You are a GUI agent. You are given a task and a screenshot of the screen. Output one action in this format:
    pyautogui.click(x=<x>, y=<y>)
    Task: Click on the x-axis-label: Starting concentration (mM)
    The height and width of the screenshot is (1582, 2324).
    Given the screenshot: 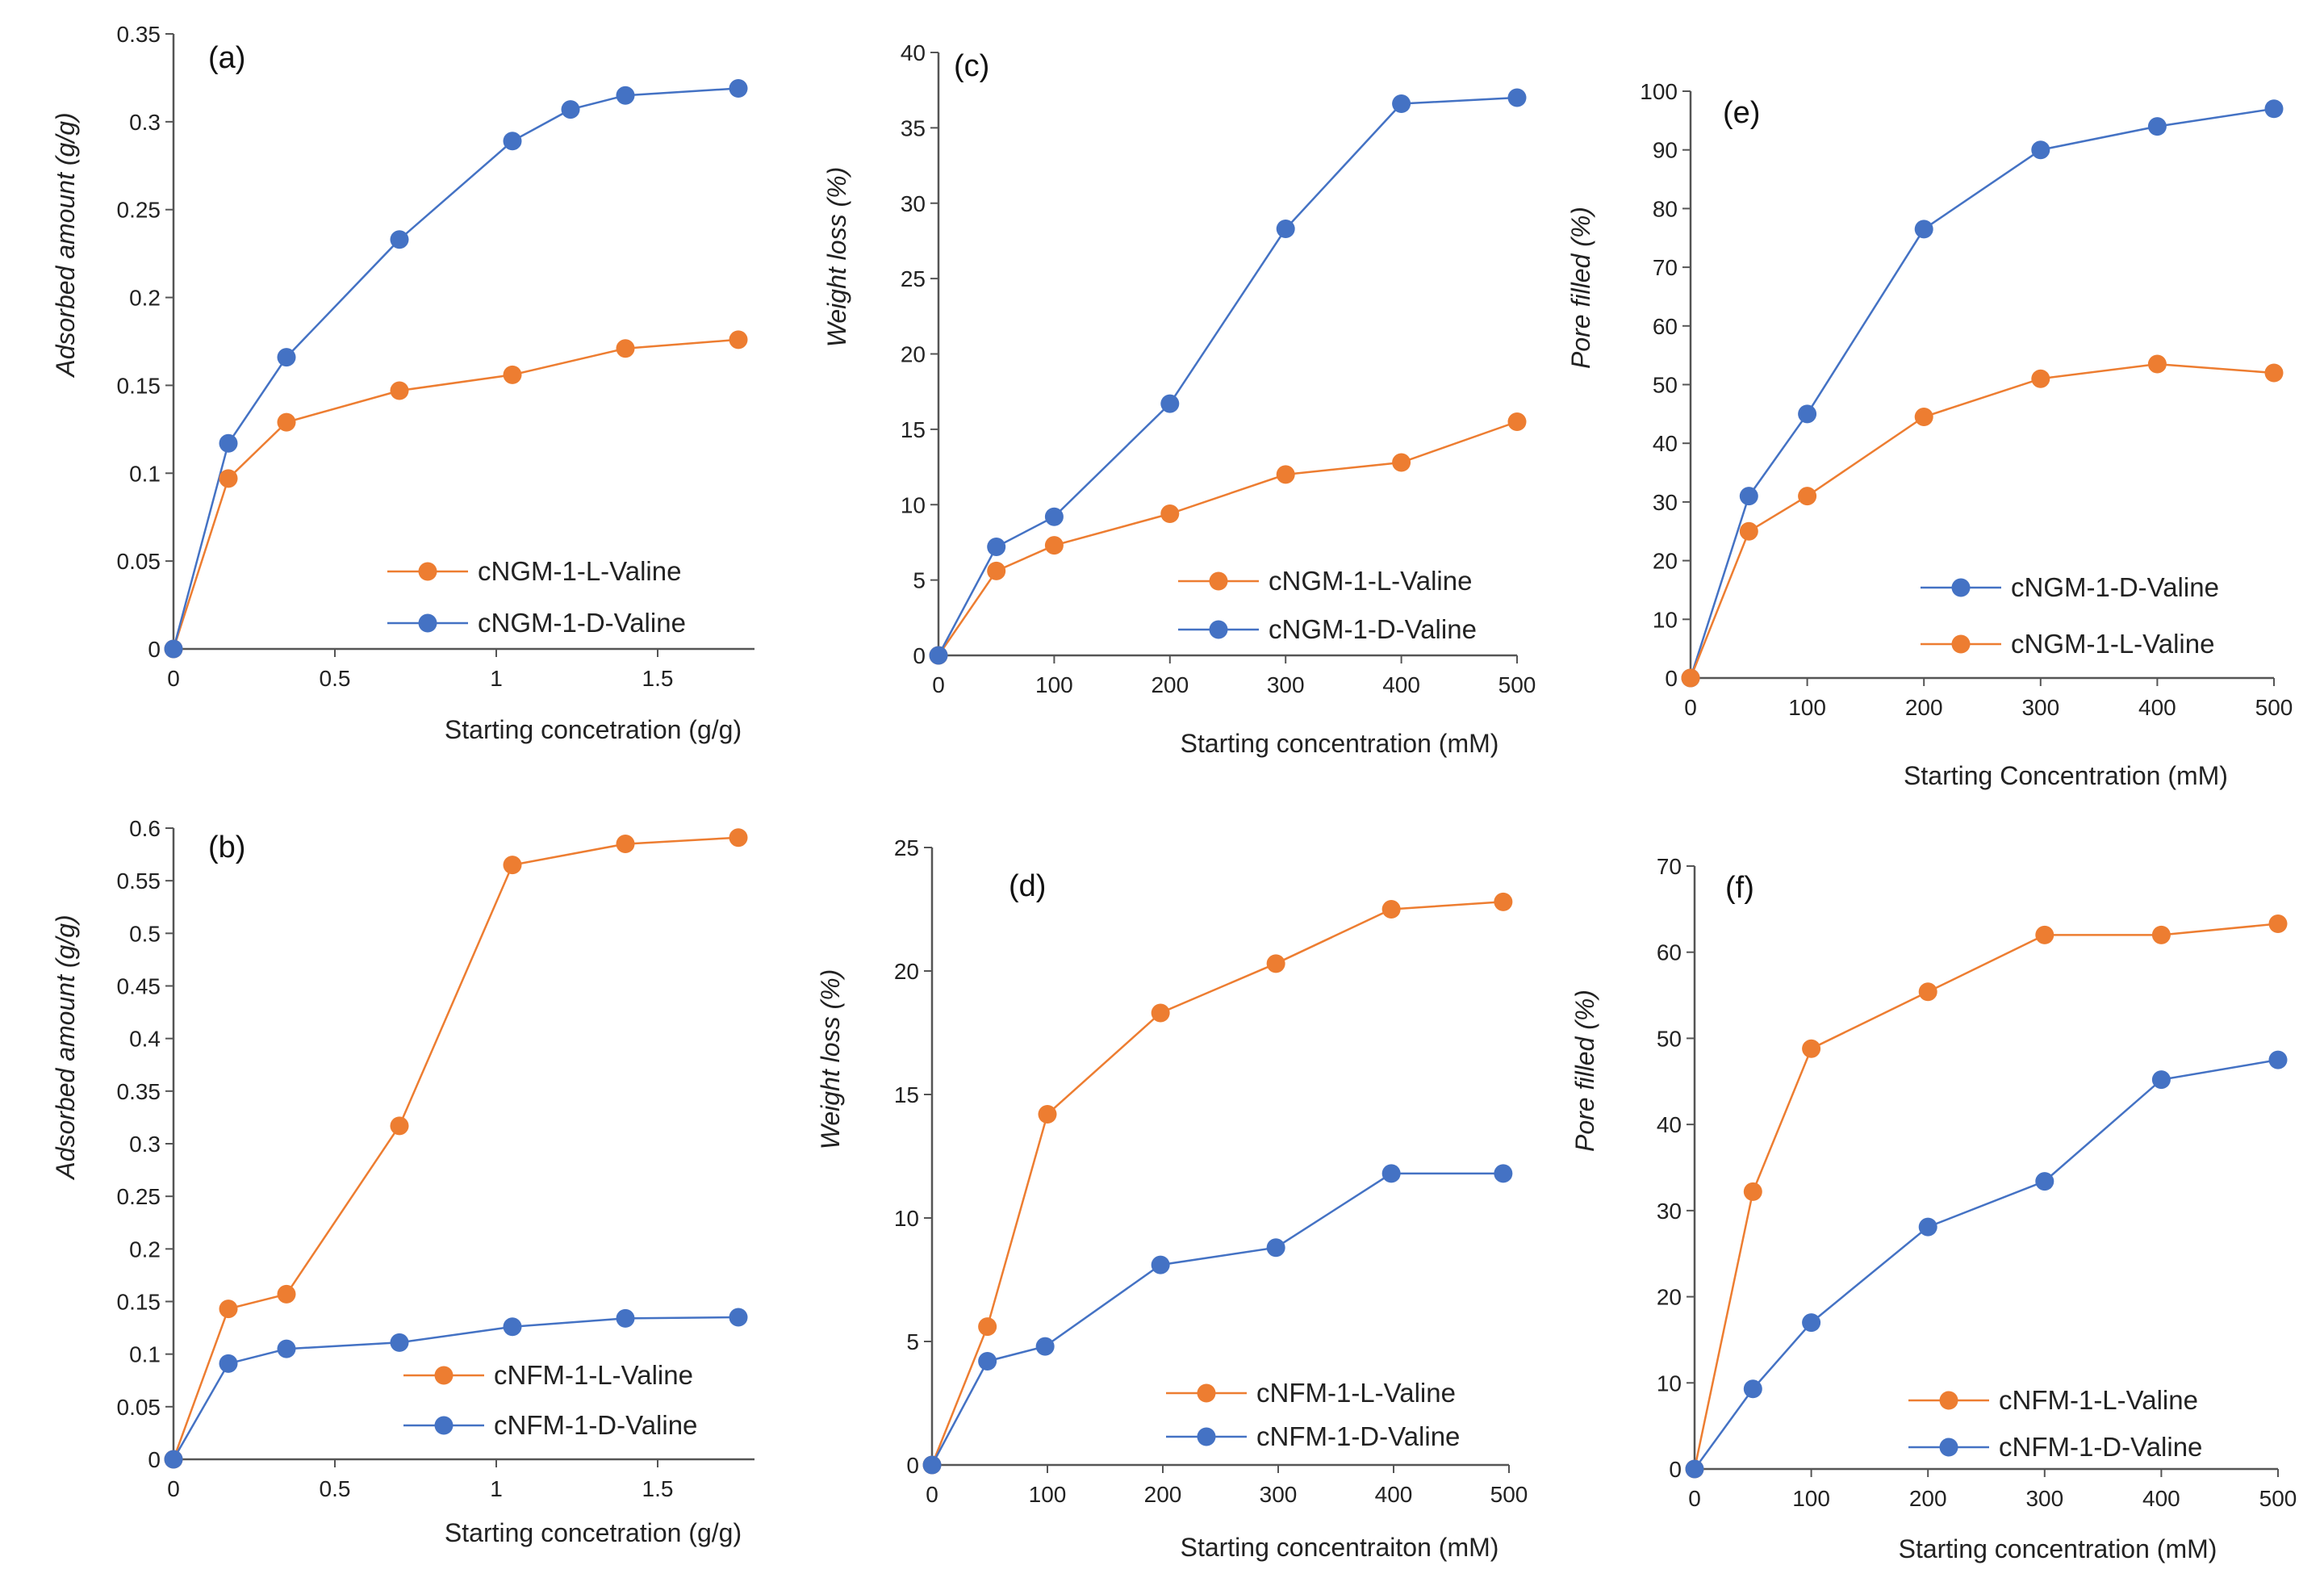 What is the action you would take?
    pyautogui.click(x=1340, y=743)
    